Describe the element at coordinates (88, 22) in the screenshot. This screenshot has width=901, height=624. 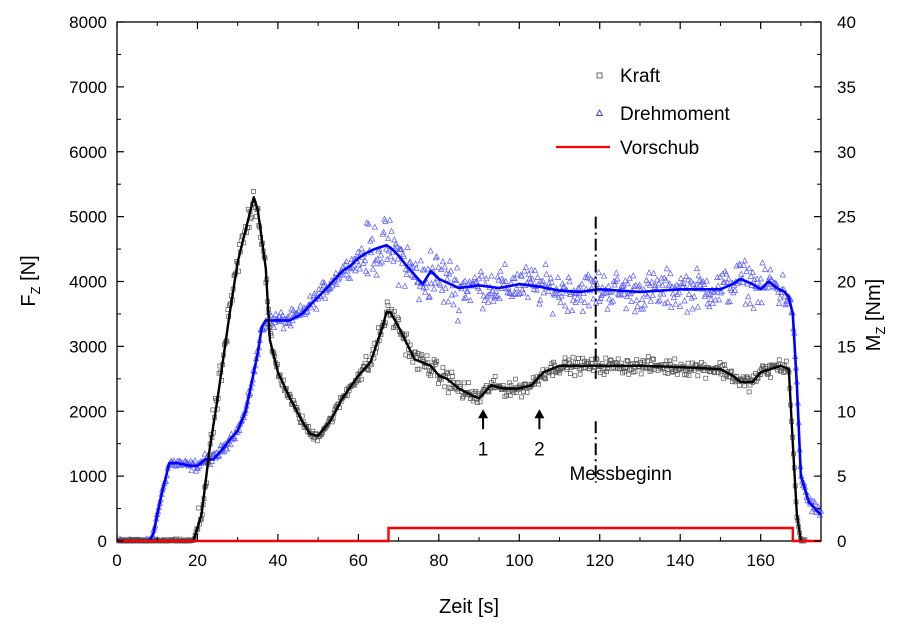
I see `y-left-tick-label: 8000` at that location.